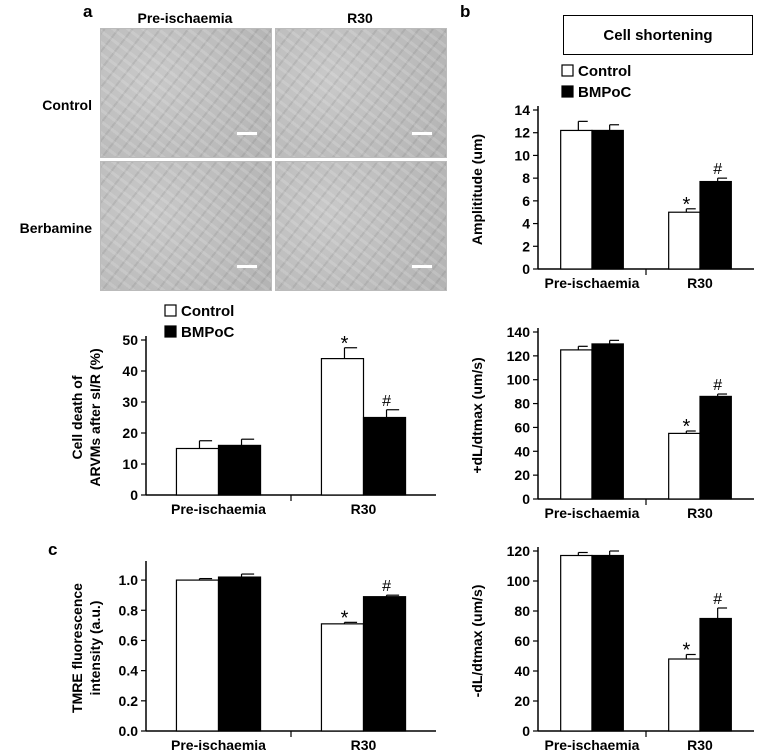  Describe the element at coordinates (526, 246) in the screenshot. I see `y-tick-label: 2` at that location.